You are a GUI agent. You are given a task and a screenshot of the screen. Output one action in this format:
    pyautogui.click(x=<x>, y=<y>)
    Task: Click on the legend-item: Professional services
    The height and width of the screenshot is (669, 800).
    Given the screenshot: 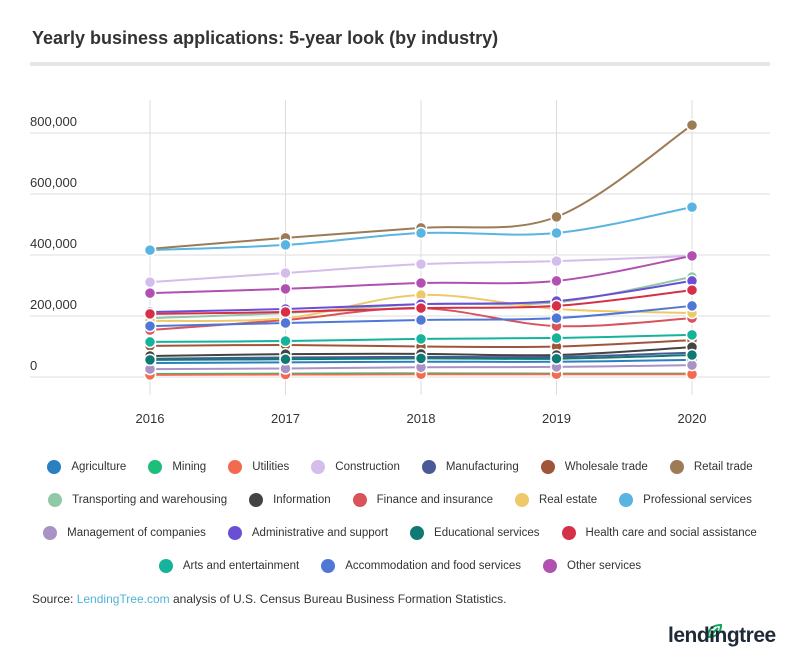 What is the action you would take?
    pyautogui.click(x=685, y=499)
    